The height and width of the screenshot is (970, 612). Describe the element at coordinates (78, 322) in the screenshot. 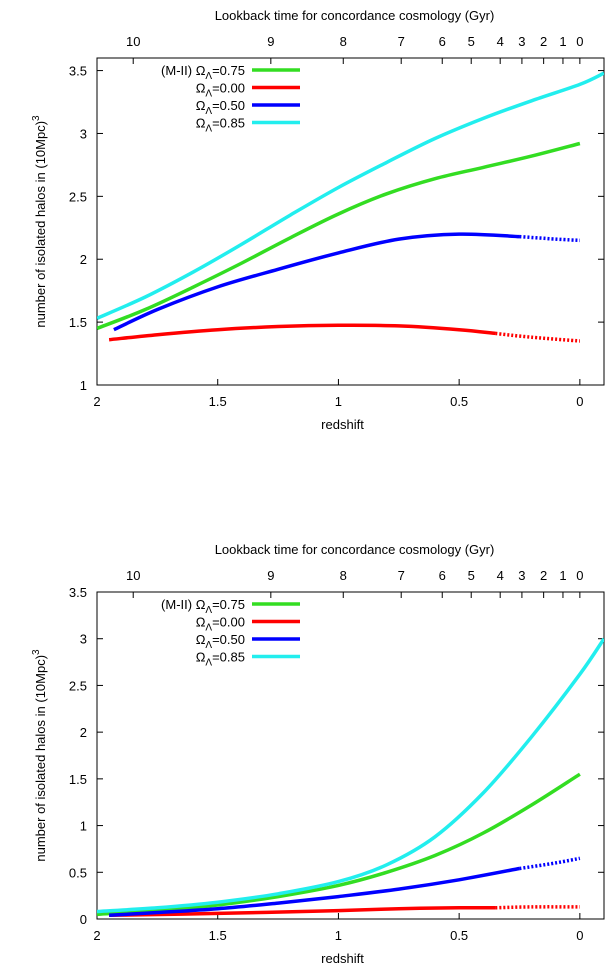

I see `y-tick-label: 1.5` at that location.